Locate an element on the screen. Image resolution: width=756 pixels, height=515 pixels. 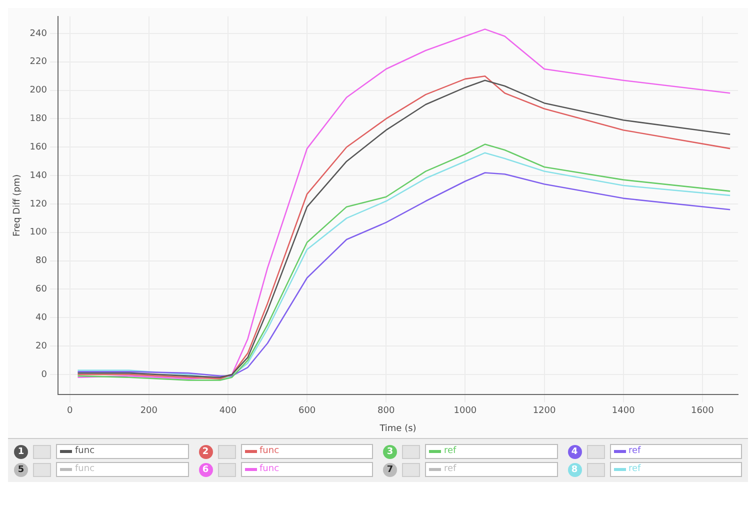
x-tick-label: 0 is located at coordinates (69, 411).